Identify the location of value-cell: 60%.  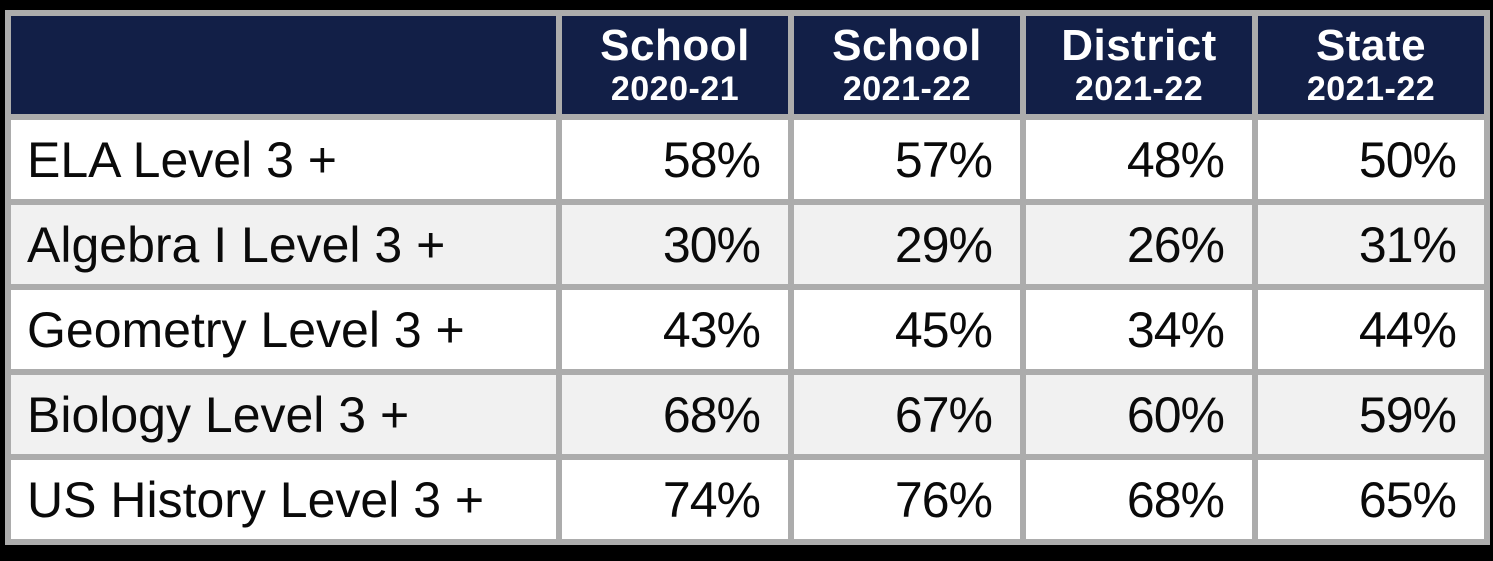
(1139, 414).